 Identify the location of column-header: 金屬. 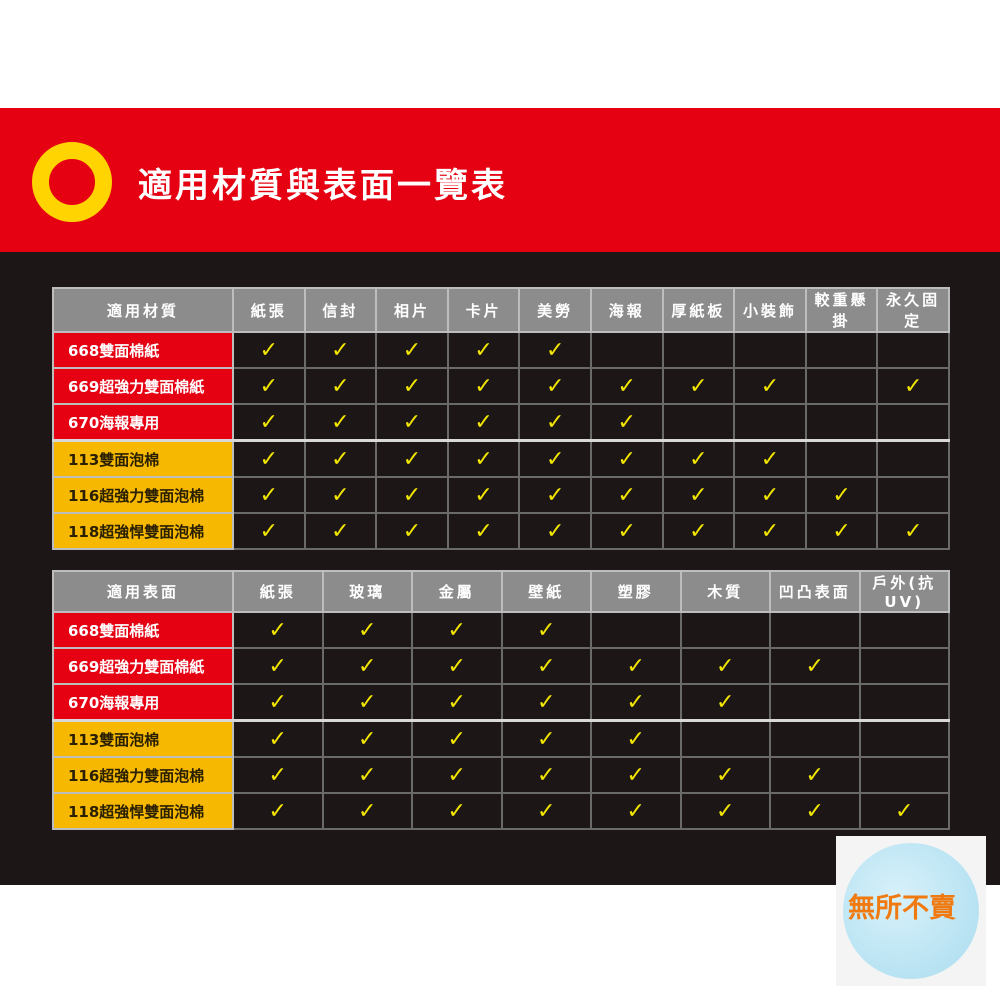
(457, 591).